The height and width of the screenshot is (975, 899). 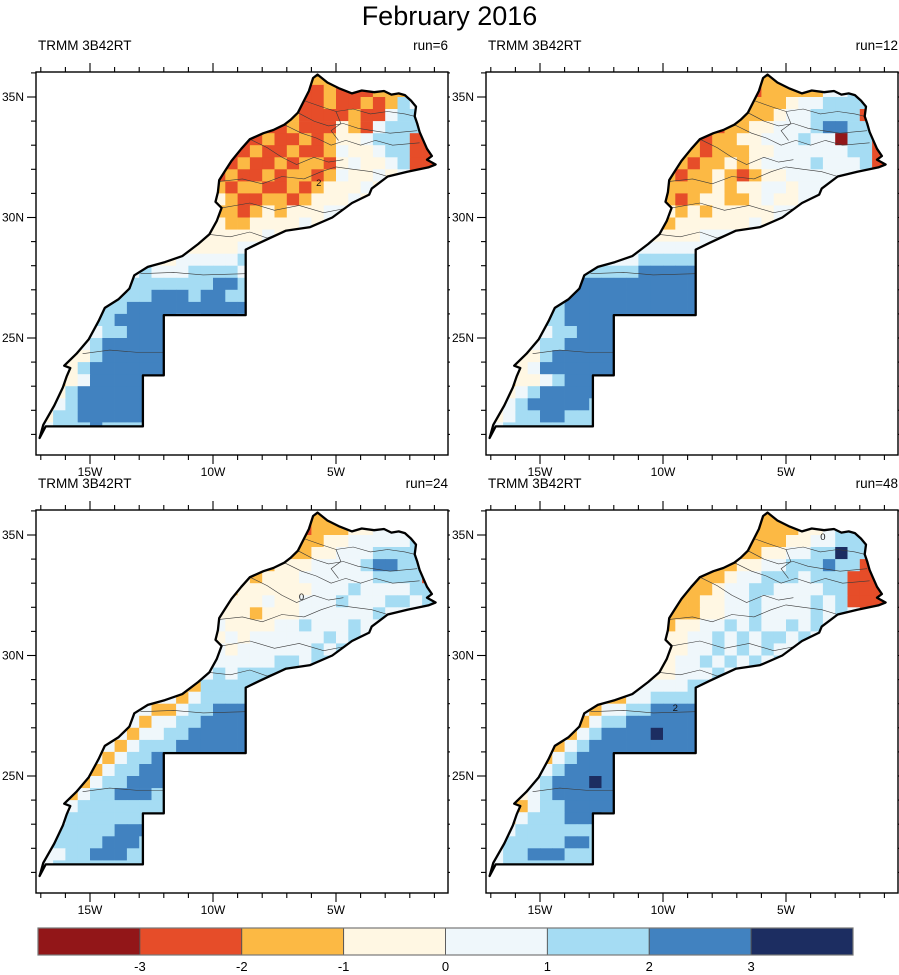 I want to click on figure-title: February 2016, so click(x=449, y=16).